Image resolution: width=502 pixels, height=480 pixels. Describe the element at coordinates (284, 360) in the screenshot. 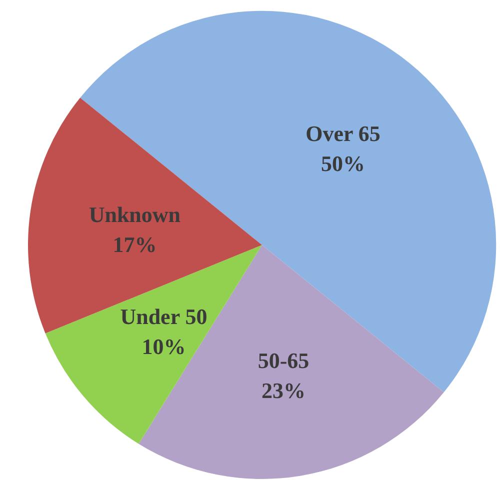

I see `slice-label: 50-65` at that location.